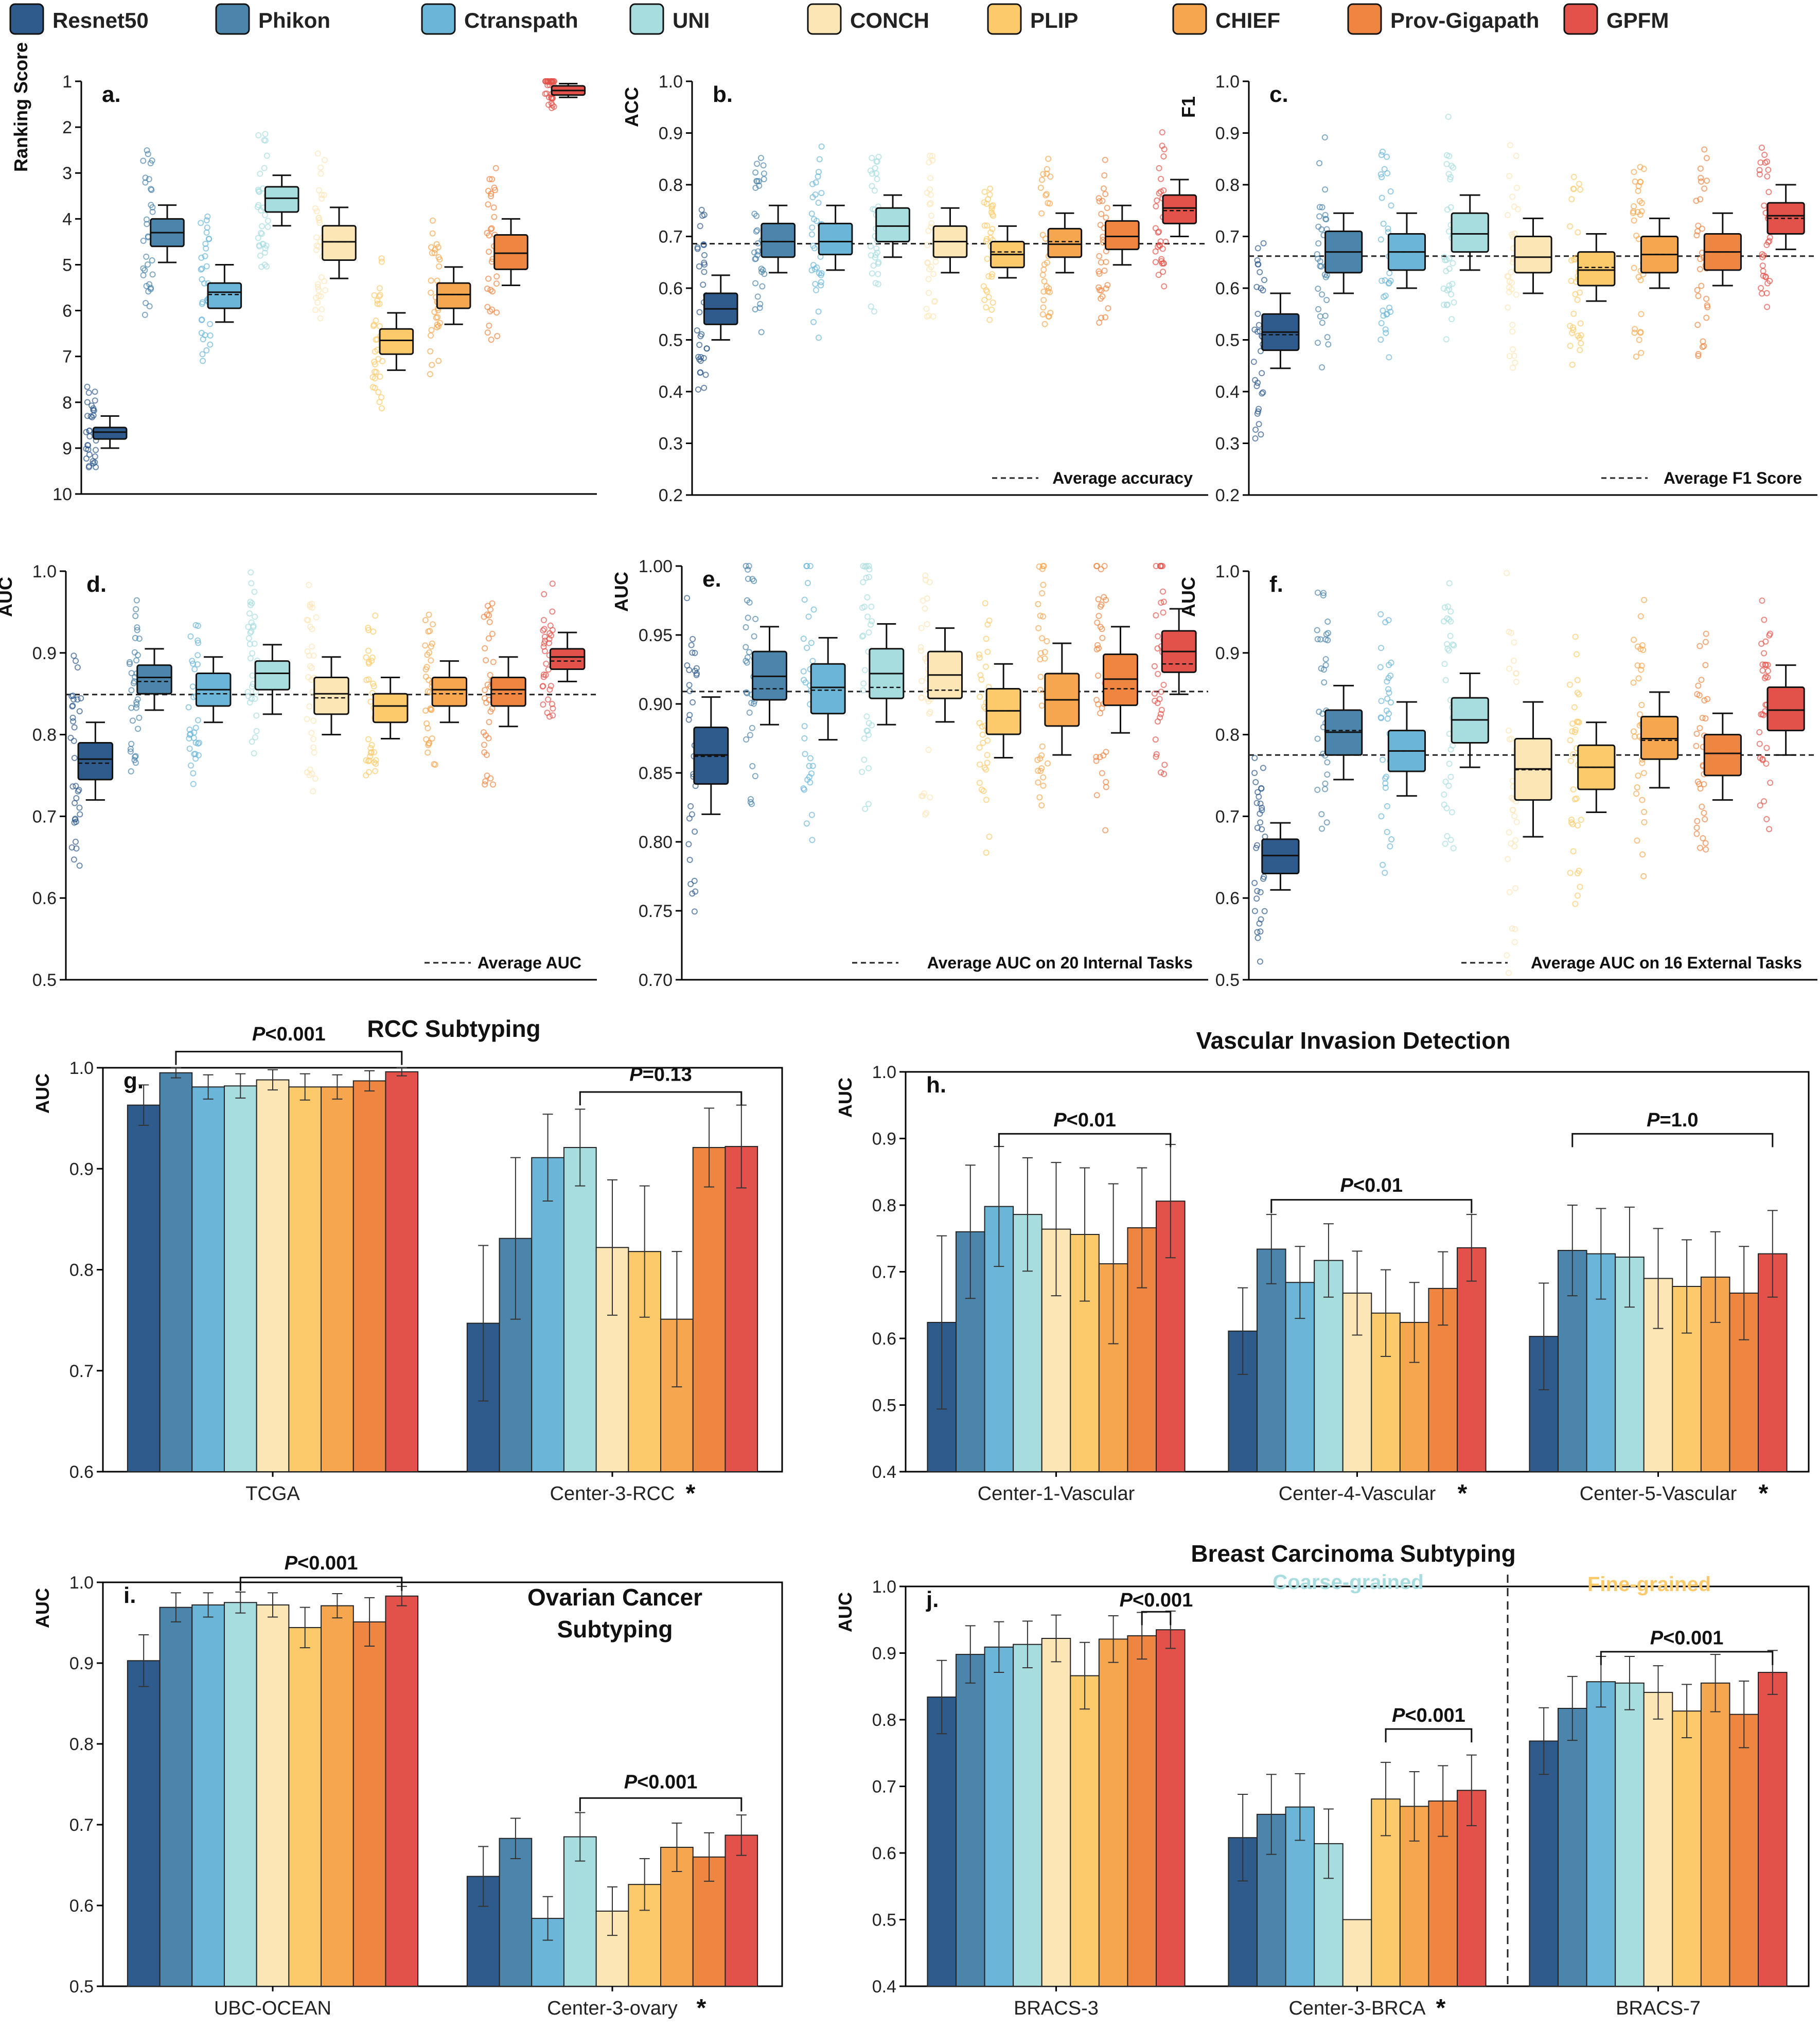 This screenshot has height=2030, width=1820. I want to click on bar-prov-gigapath, so click(369, 1804).